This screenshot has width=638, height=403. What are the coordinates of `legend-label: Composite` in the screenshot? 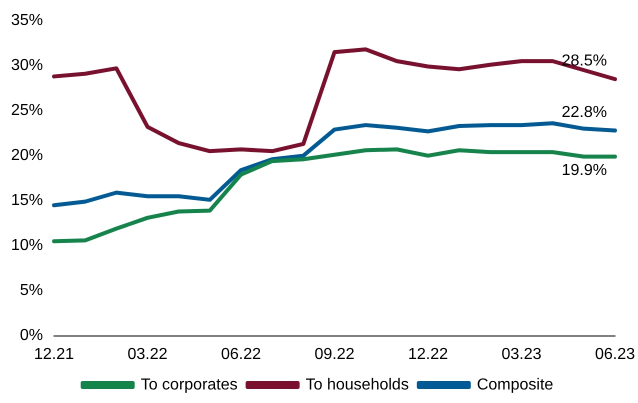 It's located at (515, 385).